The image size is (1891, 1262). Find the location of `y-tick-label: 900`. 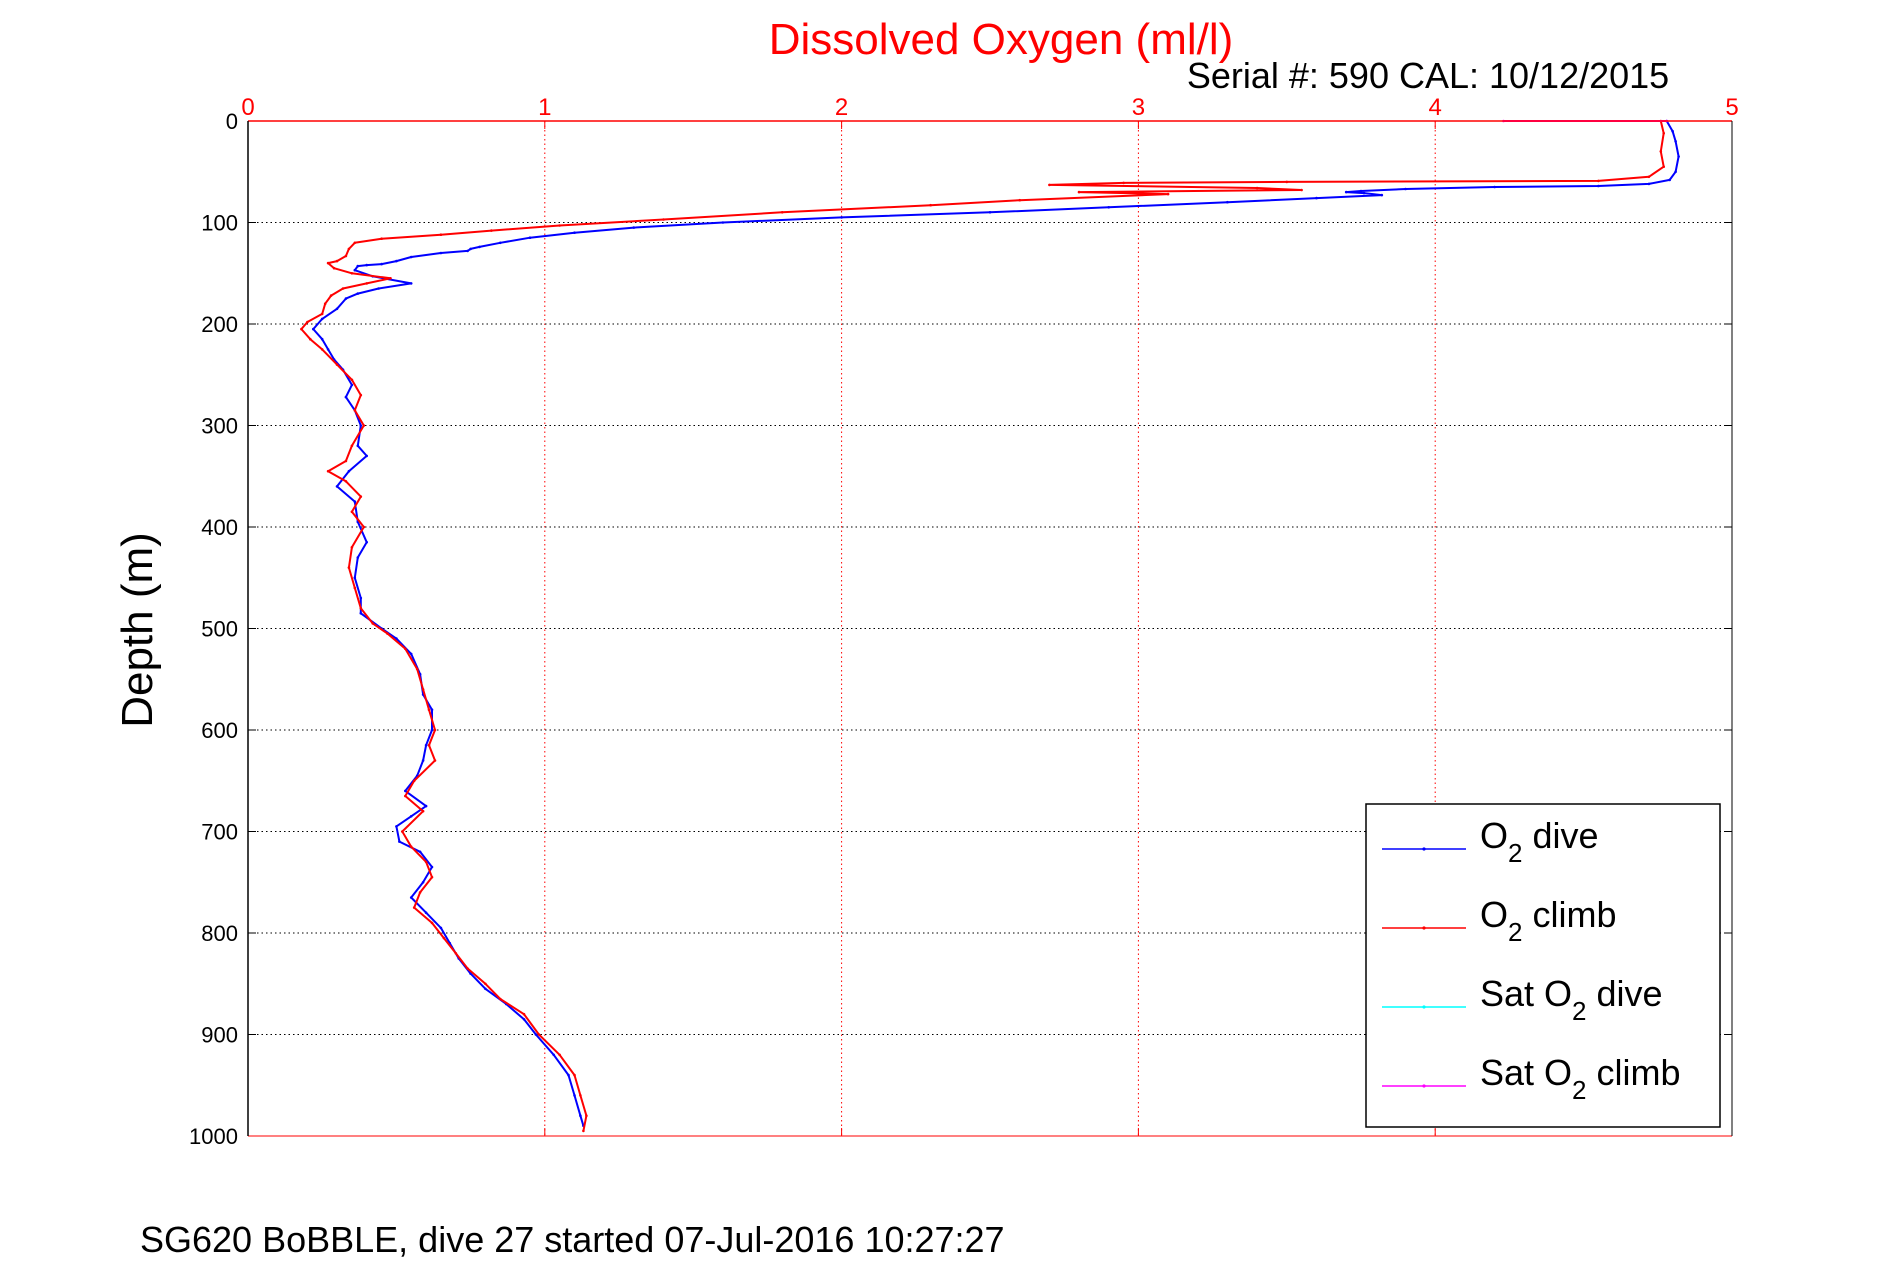

y-tick-label: 900 is located at coordinates (219, 1035).